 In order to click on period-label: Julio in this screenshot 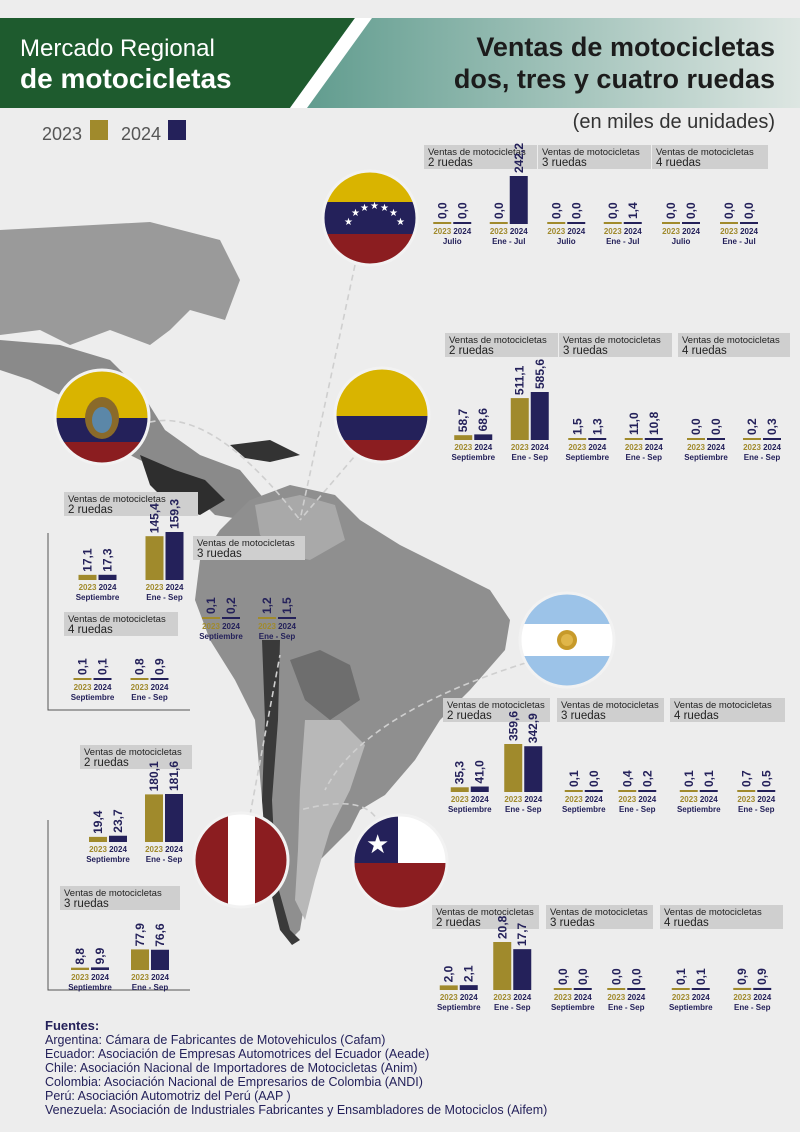, I will do `click(566, 241)`.